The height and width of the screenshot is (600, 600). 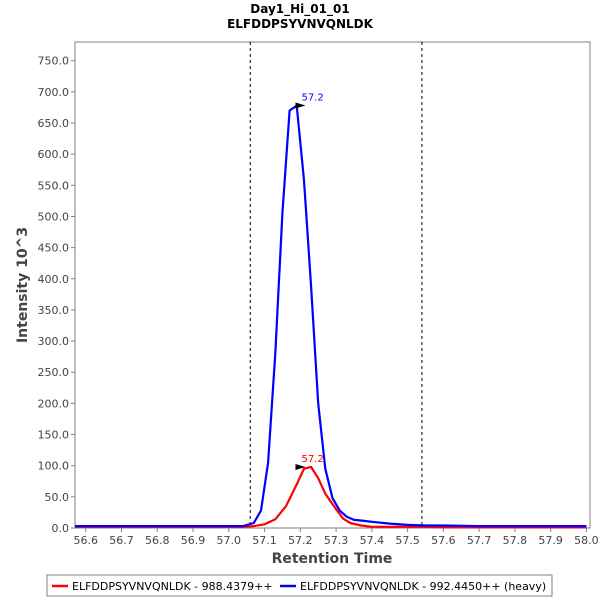 I want to click on y-tick-label: 400.0, so click(x=54, y=279).